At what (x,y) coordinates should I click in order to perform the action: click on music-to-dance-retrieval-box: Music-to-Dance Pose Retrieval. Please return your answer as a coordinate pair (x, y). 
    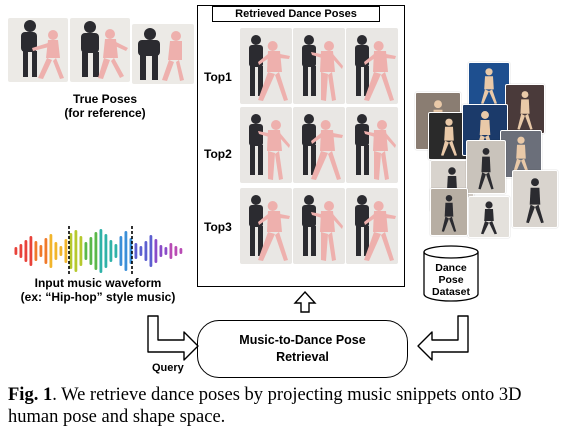
    Looking at the image, I should click on (302, 349).